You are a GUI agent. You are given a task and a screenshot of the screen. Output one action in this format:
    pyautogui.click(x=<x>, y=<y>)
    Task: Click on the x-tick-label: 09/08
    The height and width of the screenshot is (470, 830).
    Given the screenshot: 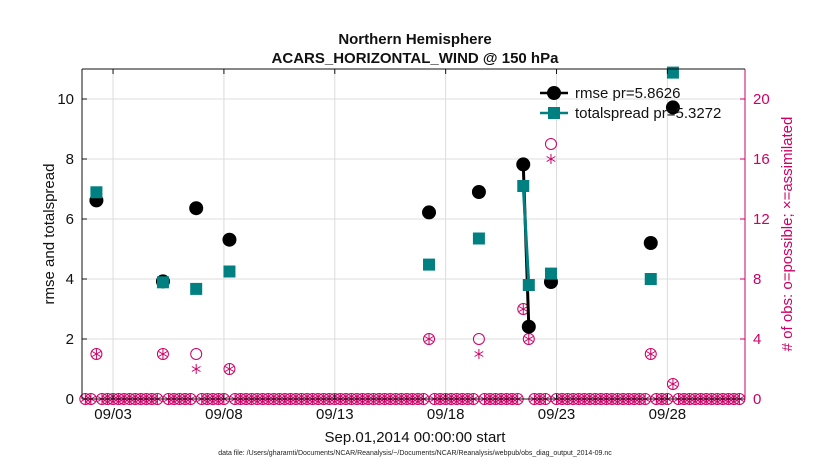 What is the action you would take?
    pyautogui.click(x=224, y=414)
    